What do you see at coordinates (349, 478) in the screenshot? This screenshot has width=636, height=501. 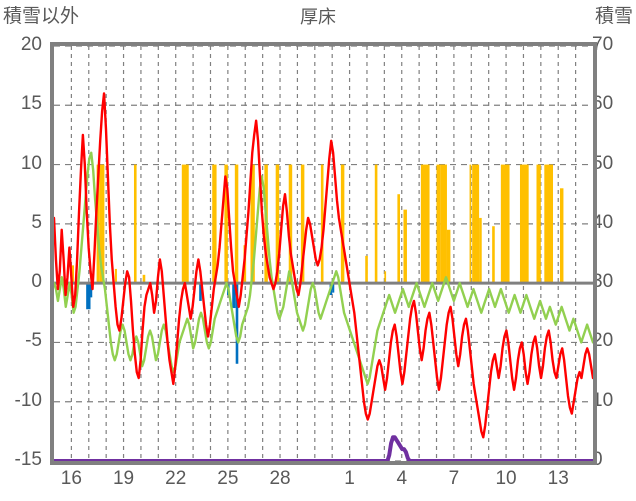 I see `x-tick-label: 1` at bounding box center [349, 478].